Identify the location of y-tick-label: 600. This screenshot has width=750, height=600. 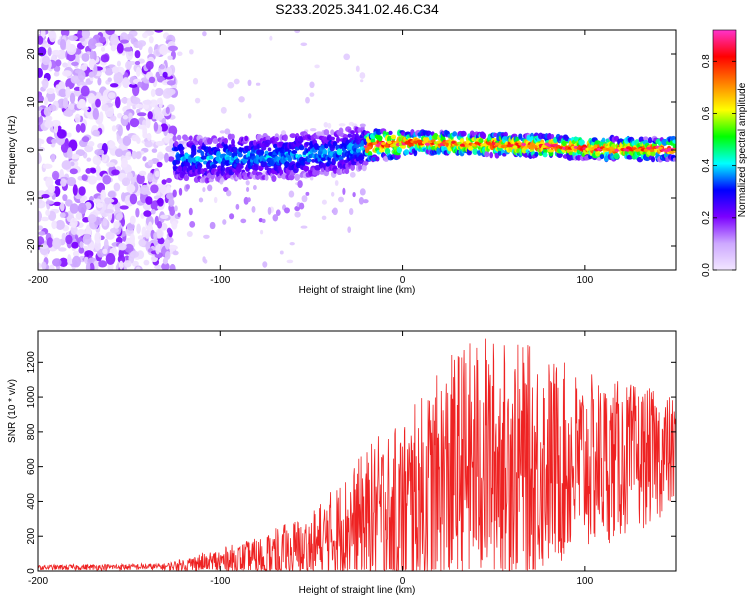
(31, 466).